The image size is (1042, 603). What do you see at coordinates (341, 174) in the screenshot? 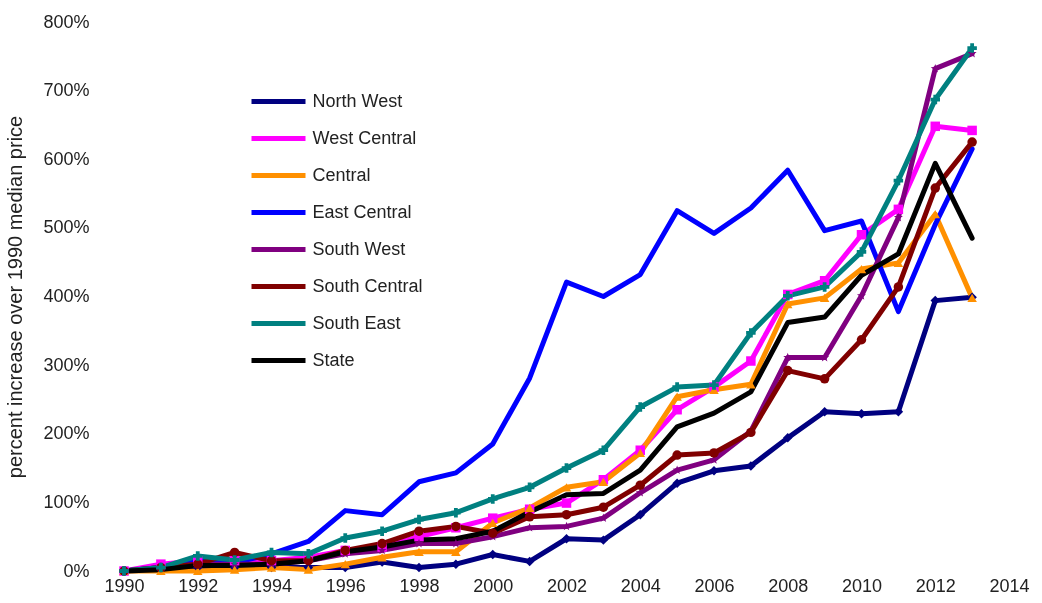
I see `legend-label: Central` at bounding box center [341, 174].